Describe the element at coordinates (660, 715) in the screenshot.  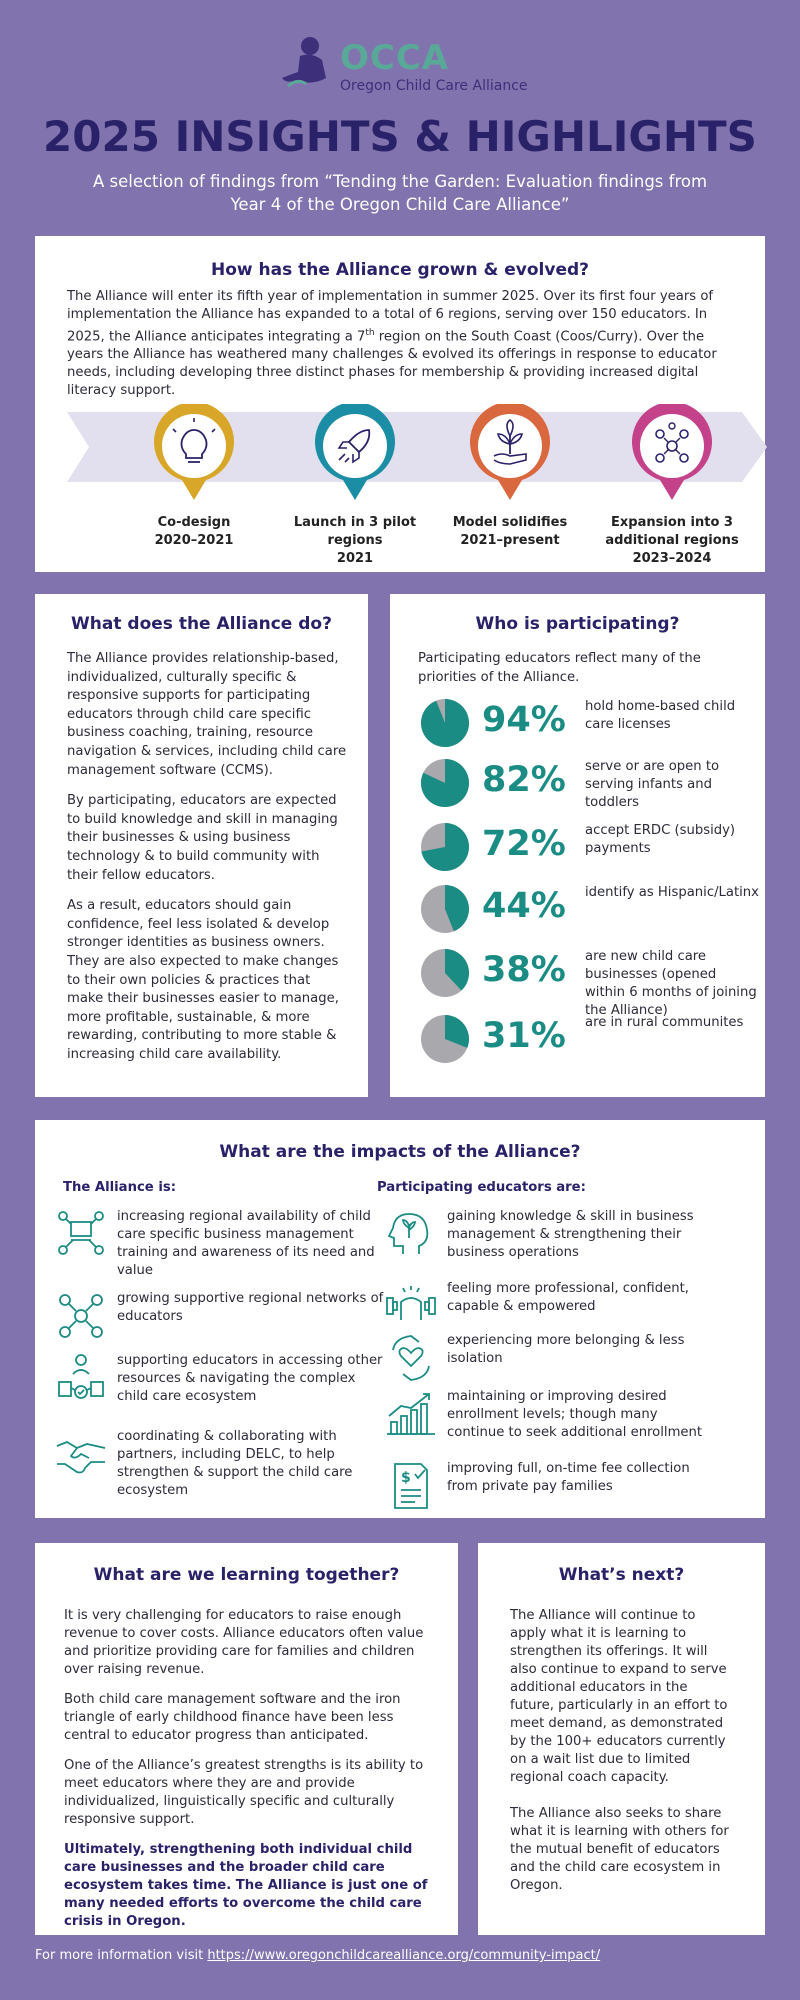
I see `stat-description: hold home-based child care licenses` at that location.